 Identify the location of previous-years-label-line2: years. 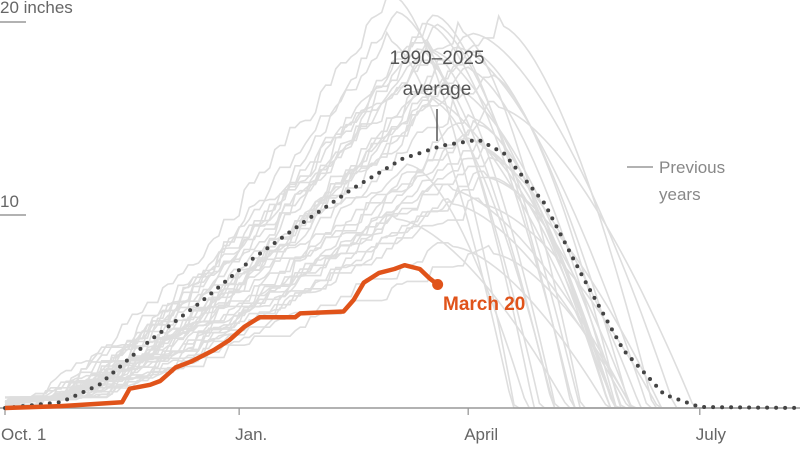
(680, 194).